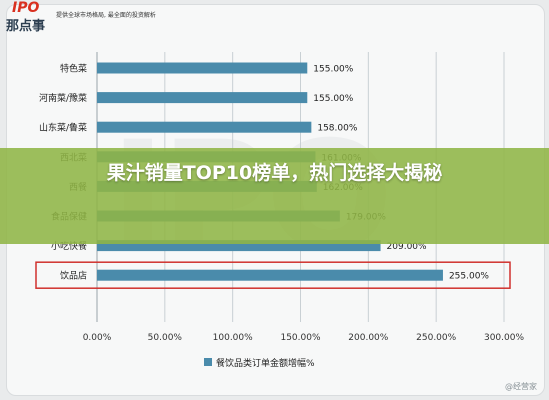  Describe the element at coordinates (97, 338) in the screenshot. I see `x-tick-label: 0.00%` at that location.